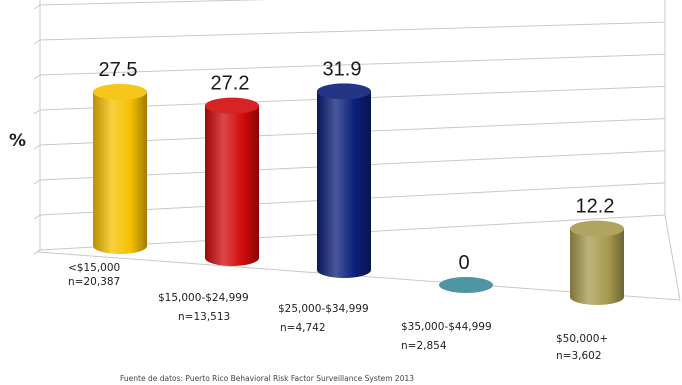  Describe the element at coordinates (303, 328) in the screenshot. I see `sample-size-label: n=4,742` at that location.